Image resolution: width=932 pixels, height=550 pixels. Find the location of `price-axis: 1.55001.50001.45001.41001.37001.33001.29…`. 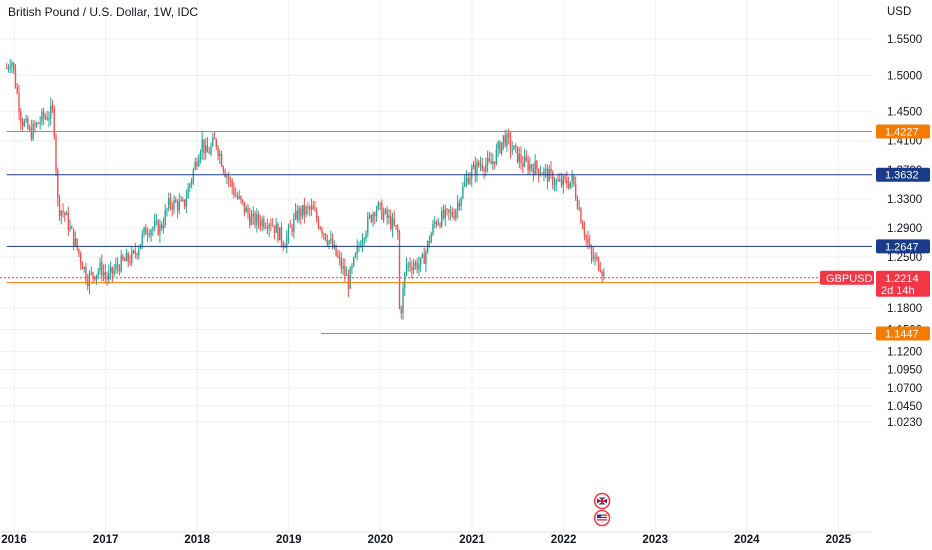

price-axis: 1.55001.50001.45001.41001.37001.33001.29… is located at coordinates (875, 231).